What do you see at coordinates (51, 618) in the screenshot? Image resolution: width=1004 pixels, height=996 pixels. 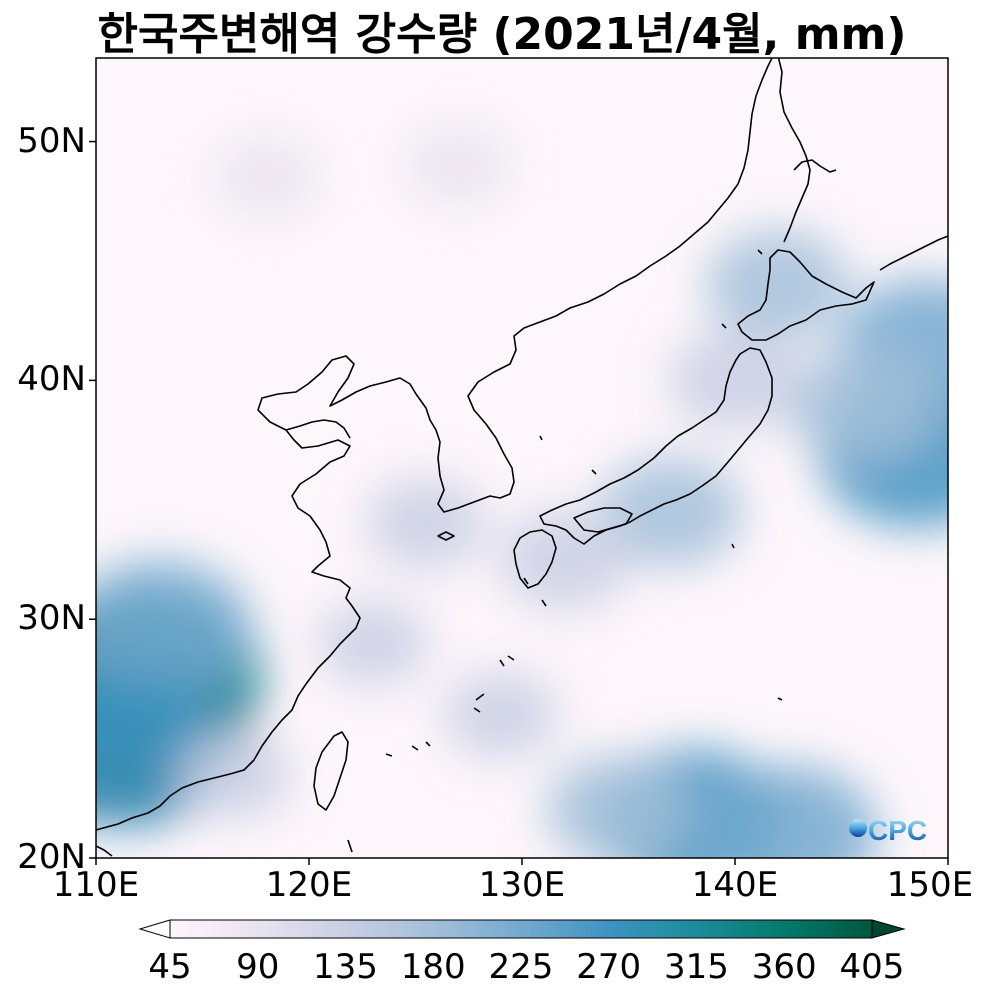 I see `lat-tick-label: 30N` at bounding box center [51, 618].